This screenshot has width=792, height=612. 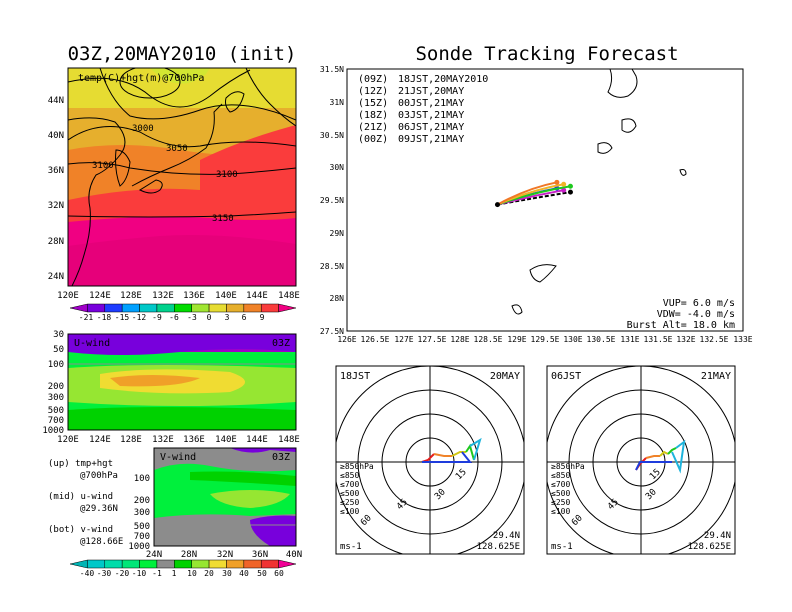 What do you see at coordinates (142, 479) in the screenshot?
I see `p-tick: 100` at bounding box center [142, 479].